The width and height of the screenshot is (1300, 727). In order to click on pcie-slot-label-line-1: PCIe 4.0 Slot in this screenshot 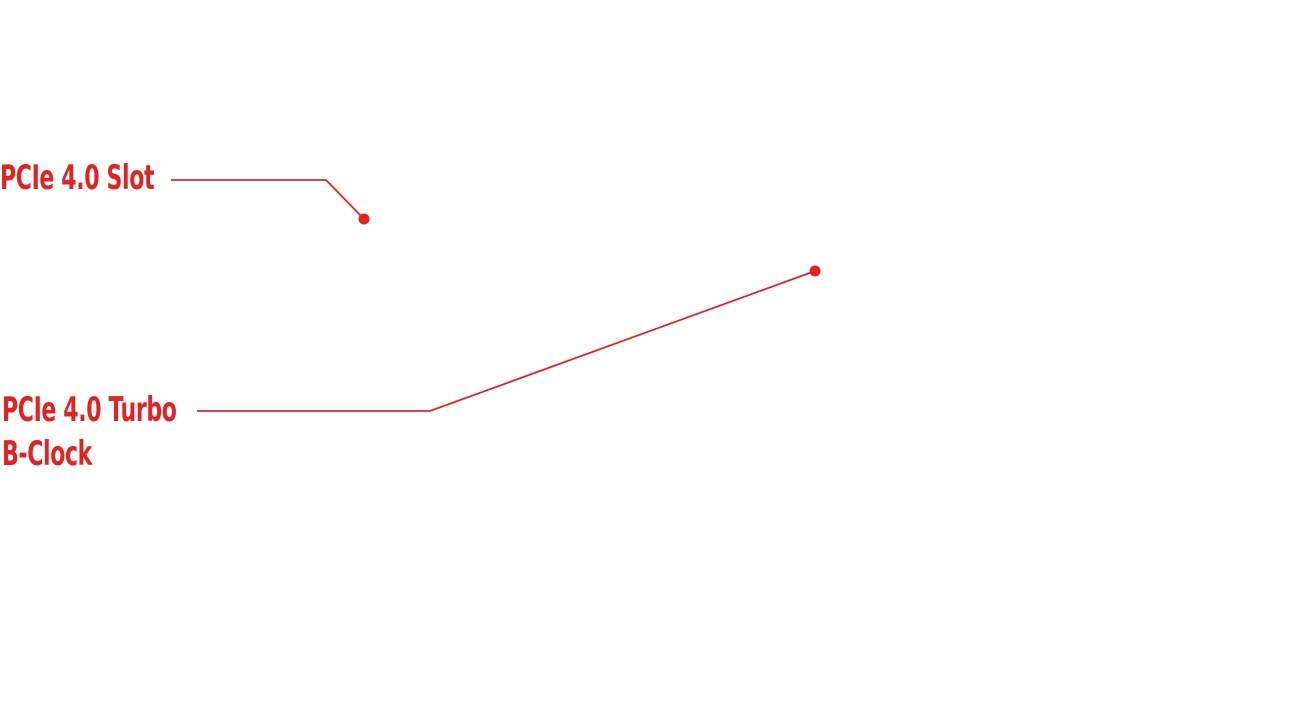, I will do `click(77, 178)`.